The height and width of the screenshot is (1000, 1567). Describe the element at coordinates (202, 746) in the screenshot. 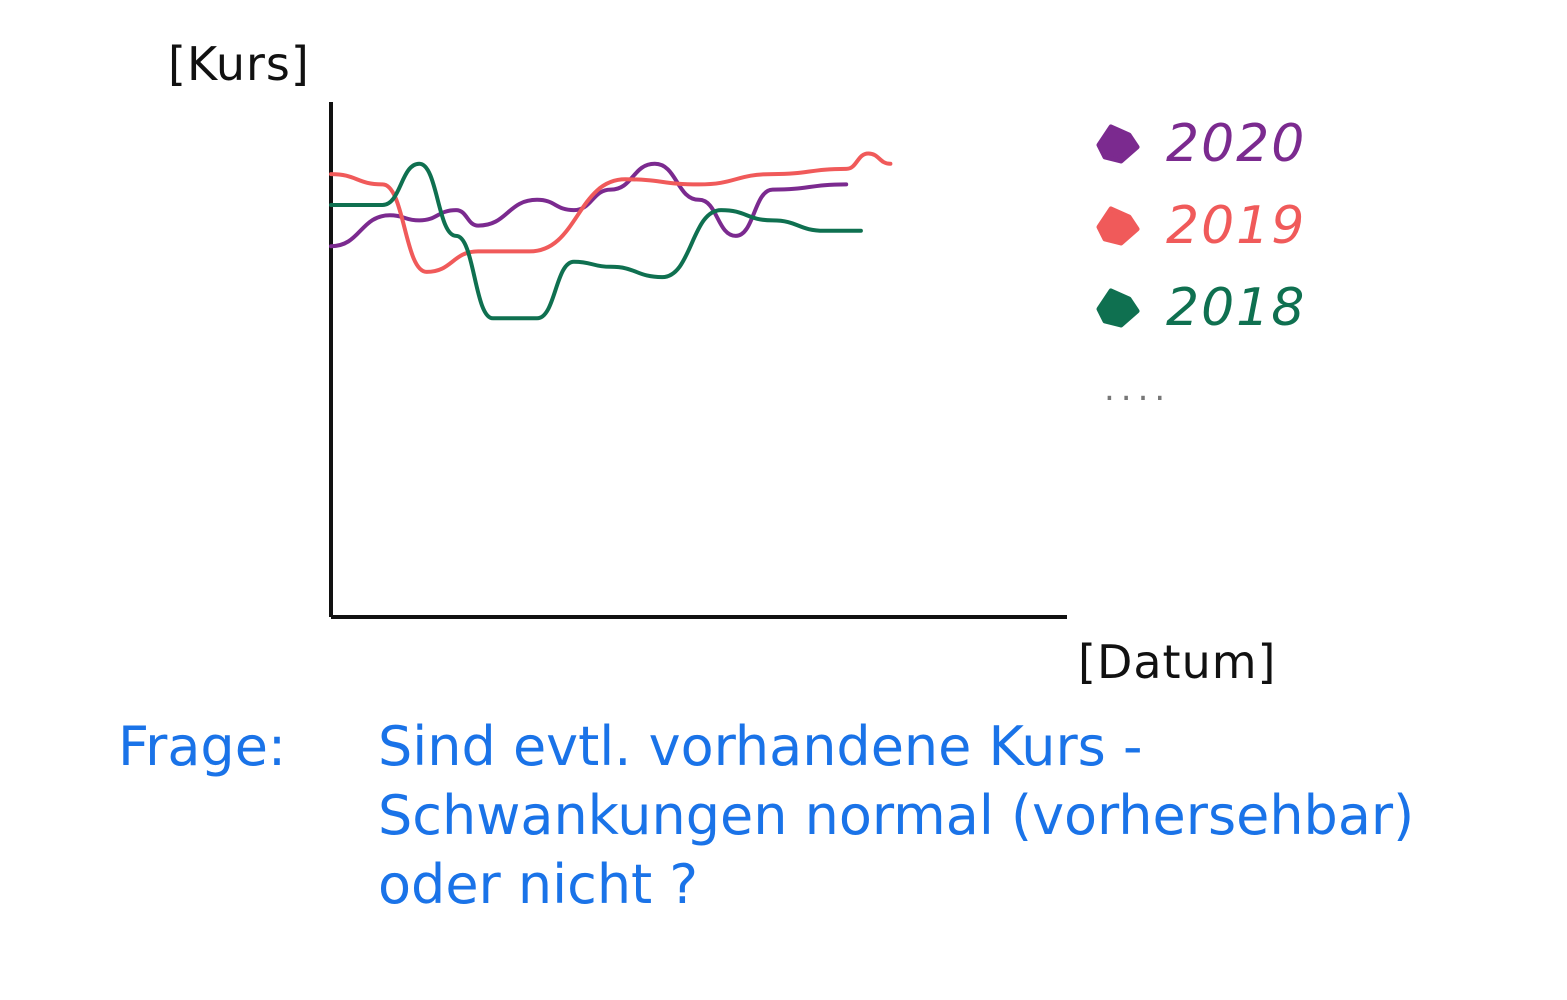

I see `question-label: Frage:` at that location.